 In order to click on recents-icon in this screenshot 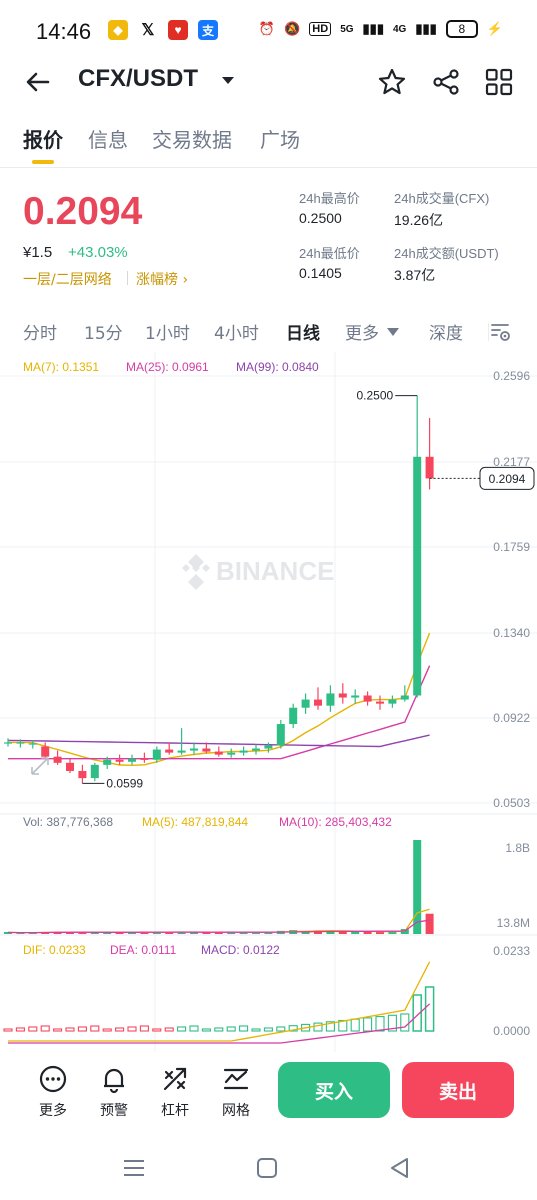, I will do `click(134, 1168)`.